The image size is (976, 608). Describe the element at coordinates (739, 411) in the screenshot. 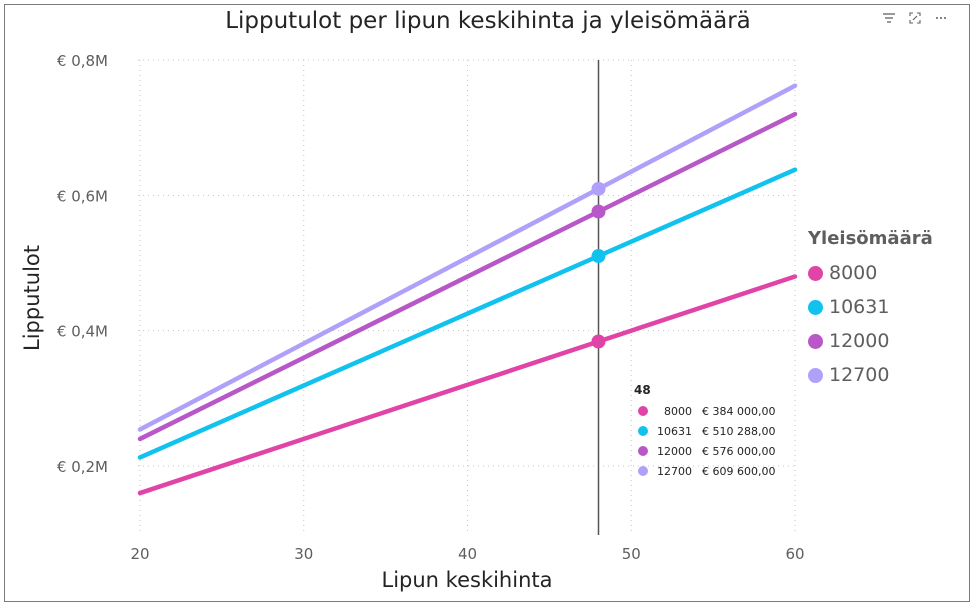

I see `tooltip-value: € 384 000,00` at that location.